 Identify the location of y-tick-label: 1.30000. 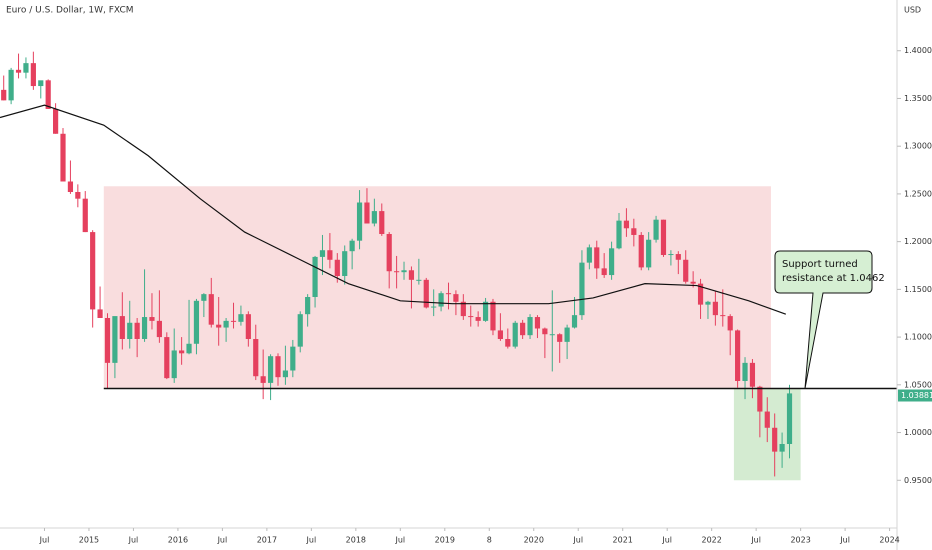
(918, 146).